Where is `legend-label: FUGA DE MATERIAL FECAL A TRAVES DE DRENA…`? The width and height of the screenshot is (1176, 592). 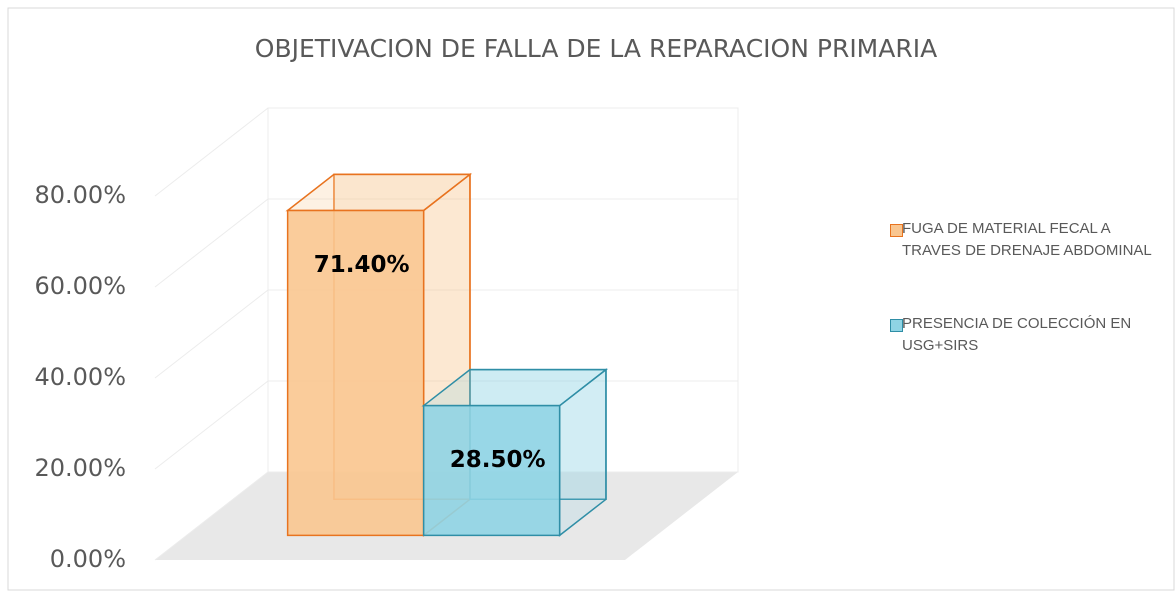
legend-label: FUGA DE MATERIAL FECAL A TRAVES DE DRENA… is located at coordinates (1027, 239).